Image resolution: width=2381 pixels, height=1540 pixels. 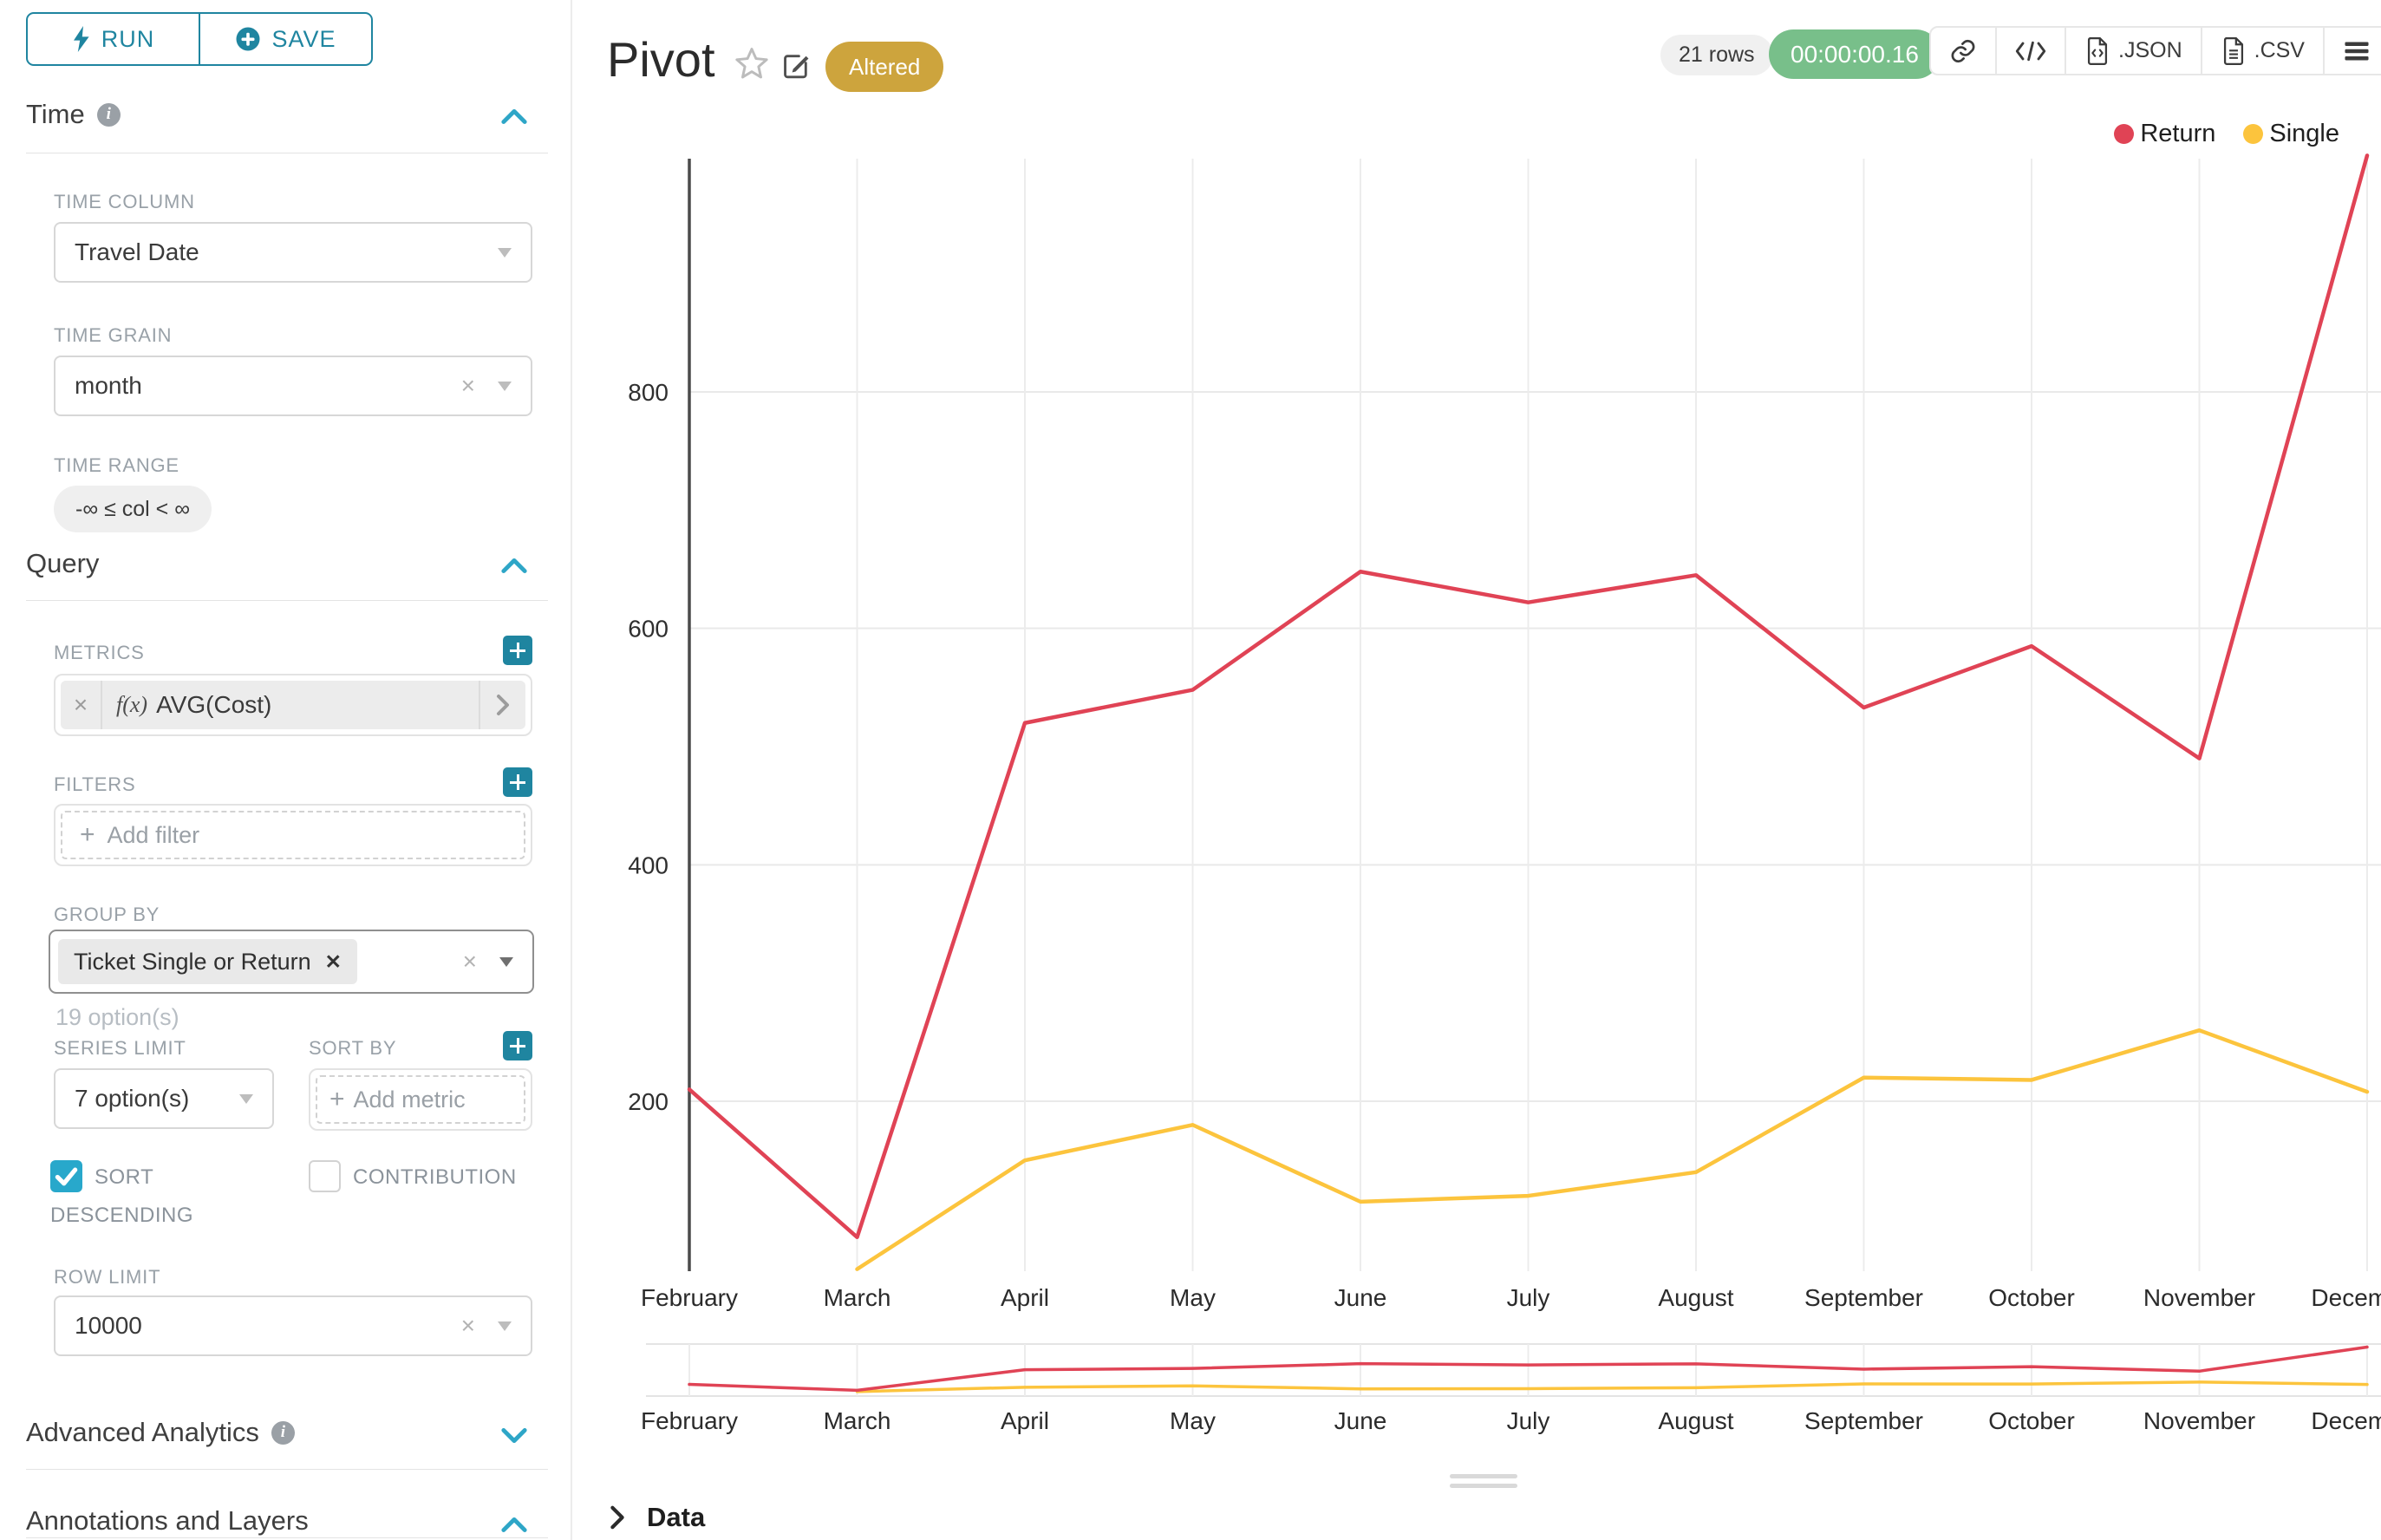 I want to click on panel-separator, so click(x=571, y=770).